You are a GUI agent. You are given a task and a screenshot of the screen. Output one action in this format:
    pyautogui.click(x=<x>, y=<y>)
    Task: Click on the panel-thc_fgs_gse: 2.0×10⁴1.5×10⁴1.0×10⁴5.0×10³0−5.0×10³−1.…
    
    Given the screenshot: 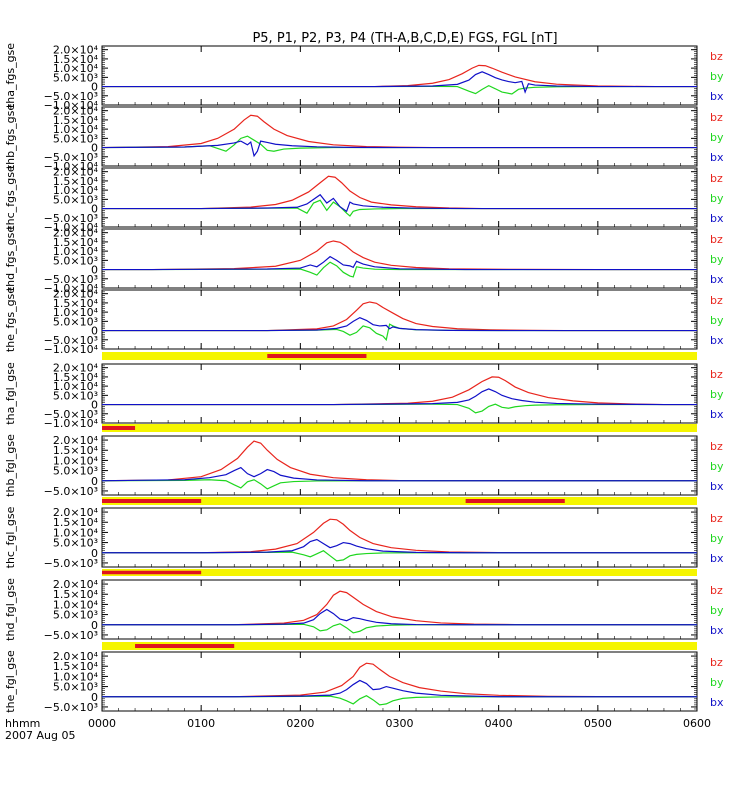 What is the action you would take?
    pyautogui.click(x=364, y=199)
    